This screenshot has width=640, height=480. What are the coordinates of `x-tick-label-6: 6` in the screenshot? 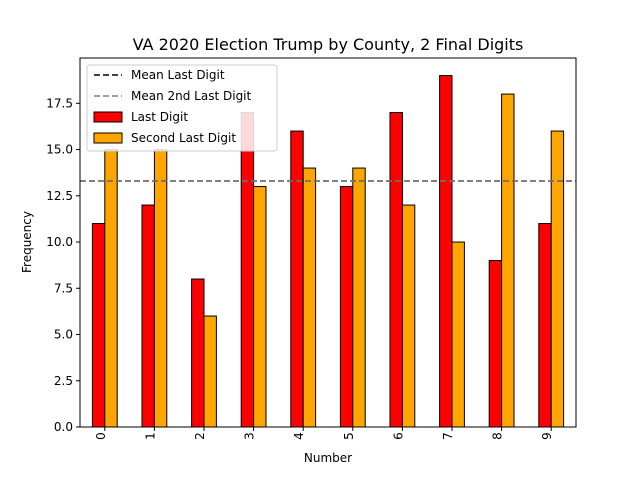 It's located at (398, 436).